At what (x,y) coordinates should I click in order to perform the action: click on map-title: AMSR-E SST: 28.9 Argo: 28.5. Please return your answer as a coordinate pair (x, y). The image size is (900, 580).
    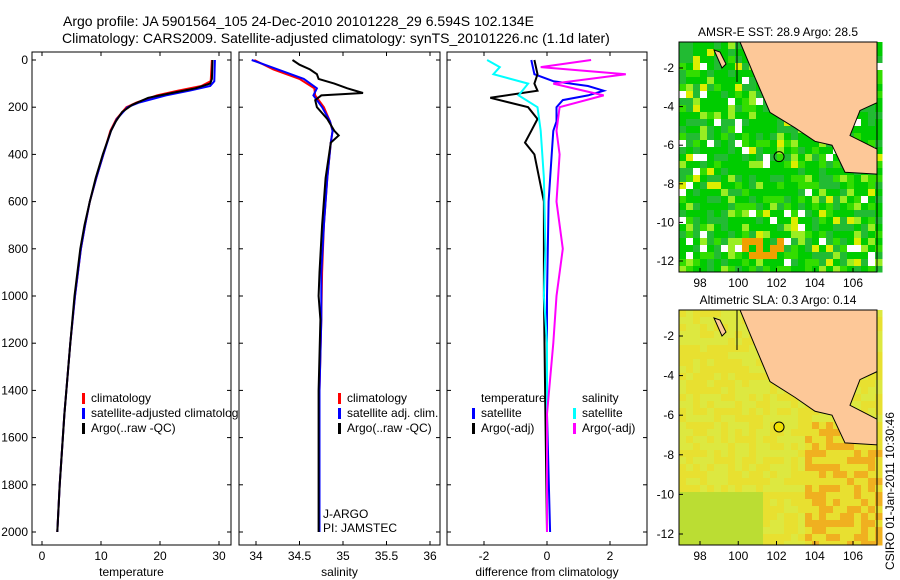
    Looking at the image, I should click on (778, 32).